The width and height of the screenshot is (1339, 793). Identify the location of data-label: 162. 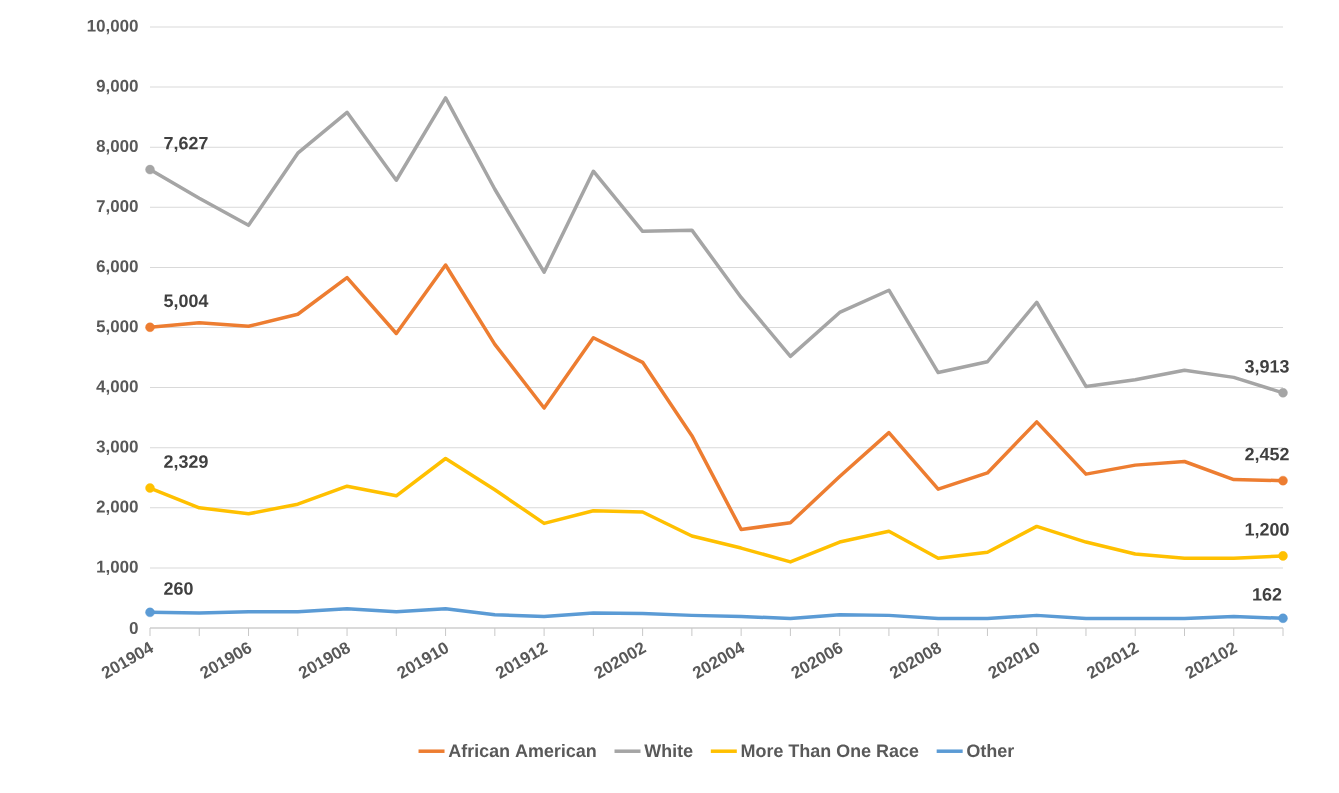
(1267, 594).